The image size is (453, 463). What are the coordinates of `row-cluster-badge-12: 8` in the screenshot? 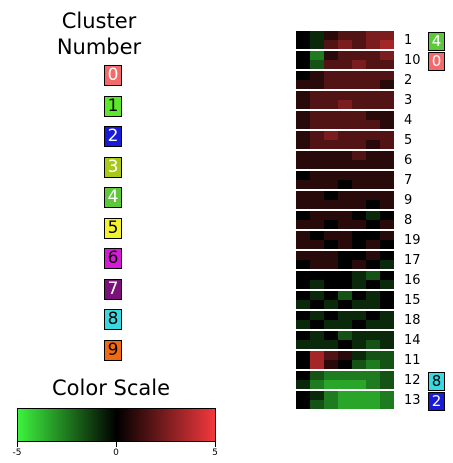 It's located at (436, 381).